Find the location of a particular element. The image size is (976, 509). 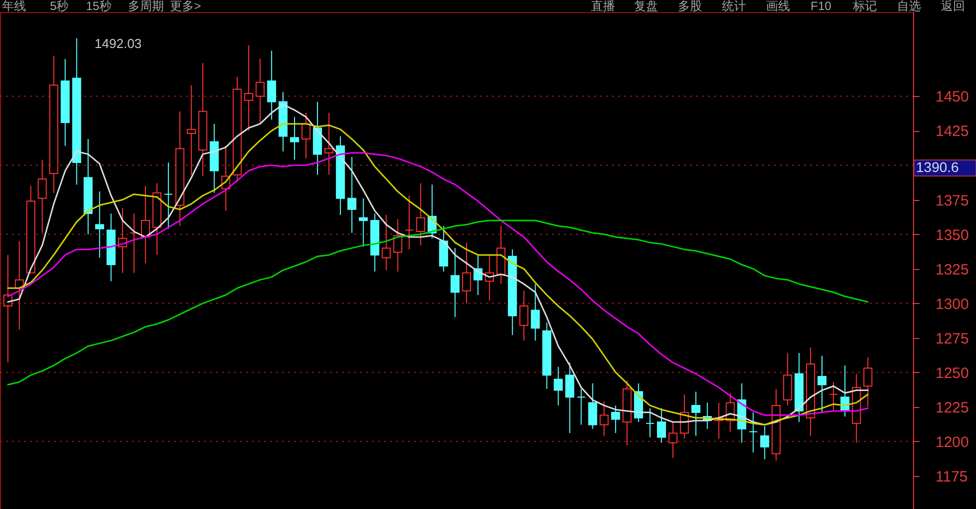

annotation: F10 is located at coordinates (821, 6).